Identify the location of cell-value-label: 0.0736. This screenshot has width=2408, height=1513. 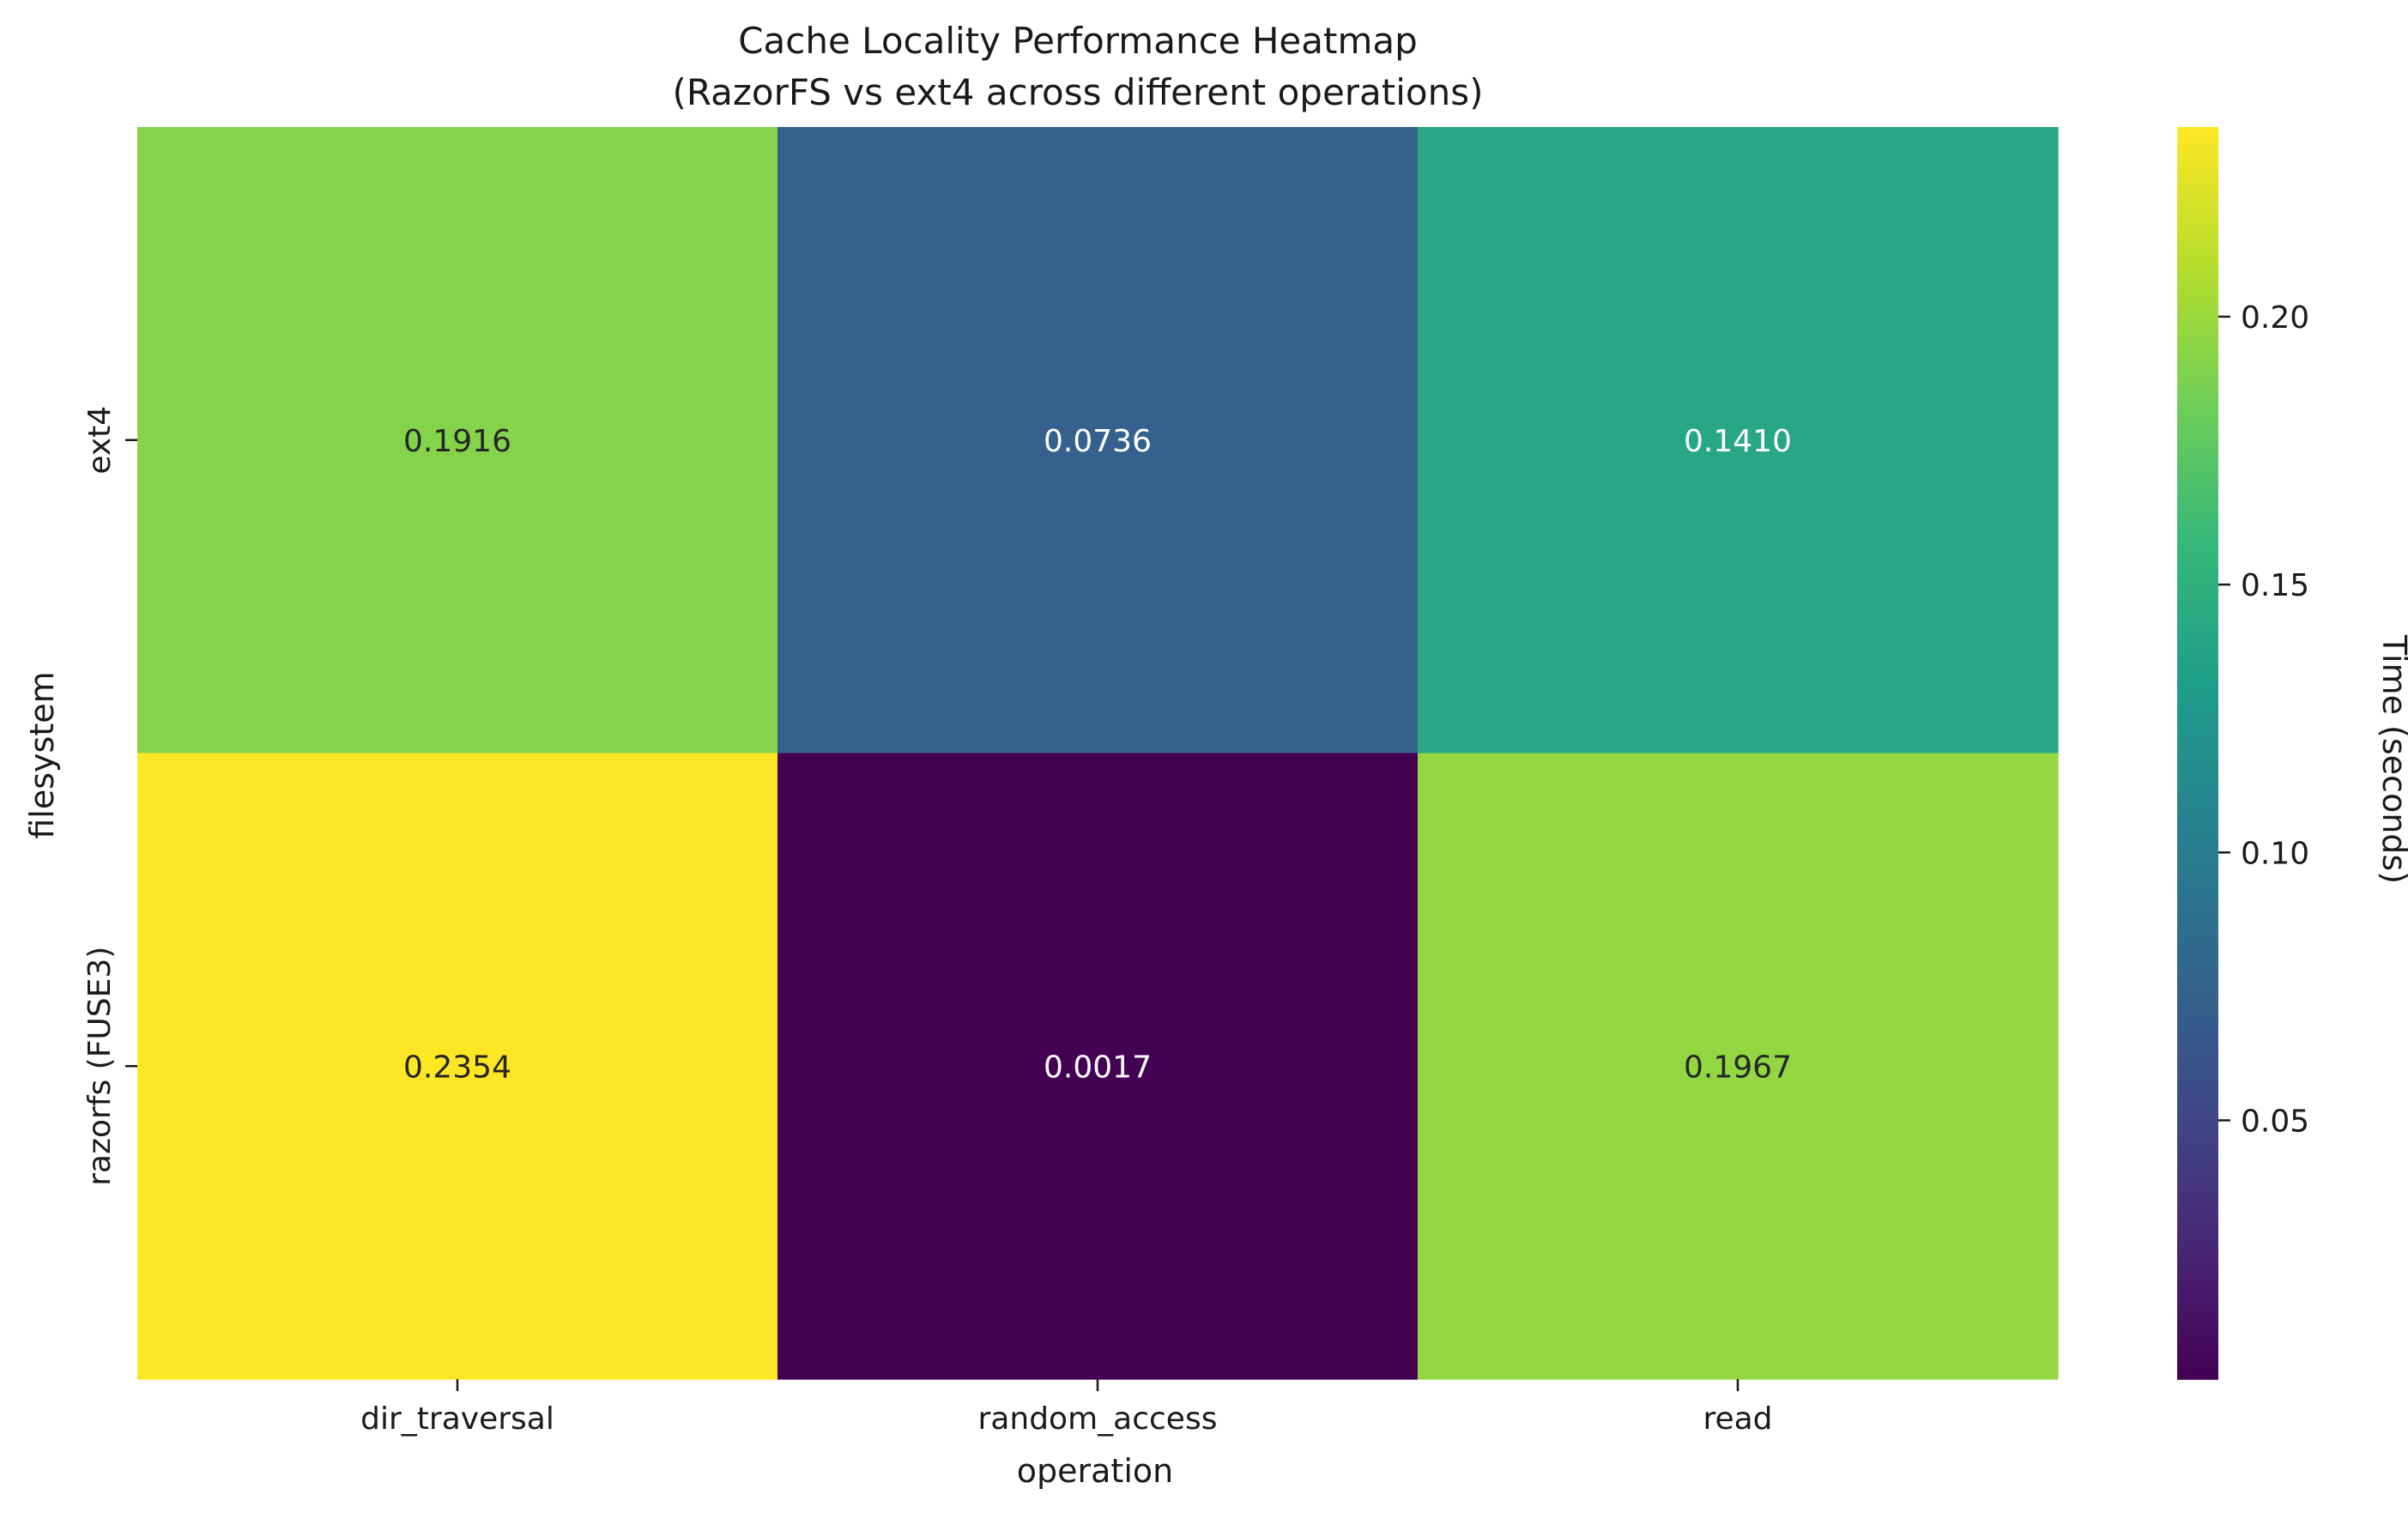
(1098, 442).